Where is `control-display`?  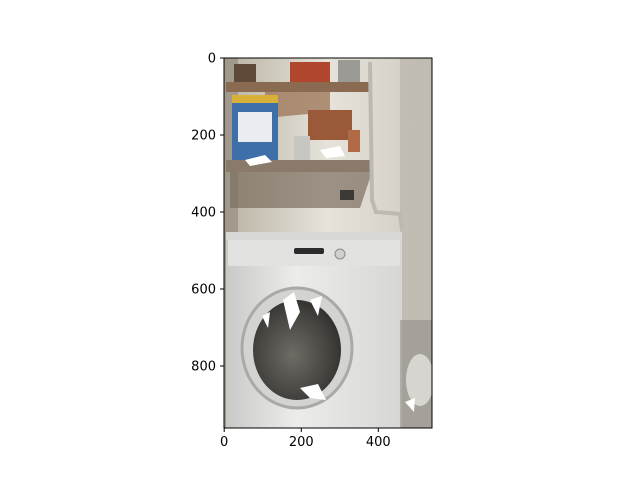
control-display is located at coordinates (309, 251).